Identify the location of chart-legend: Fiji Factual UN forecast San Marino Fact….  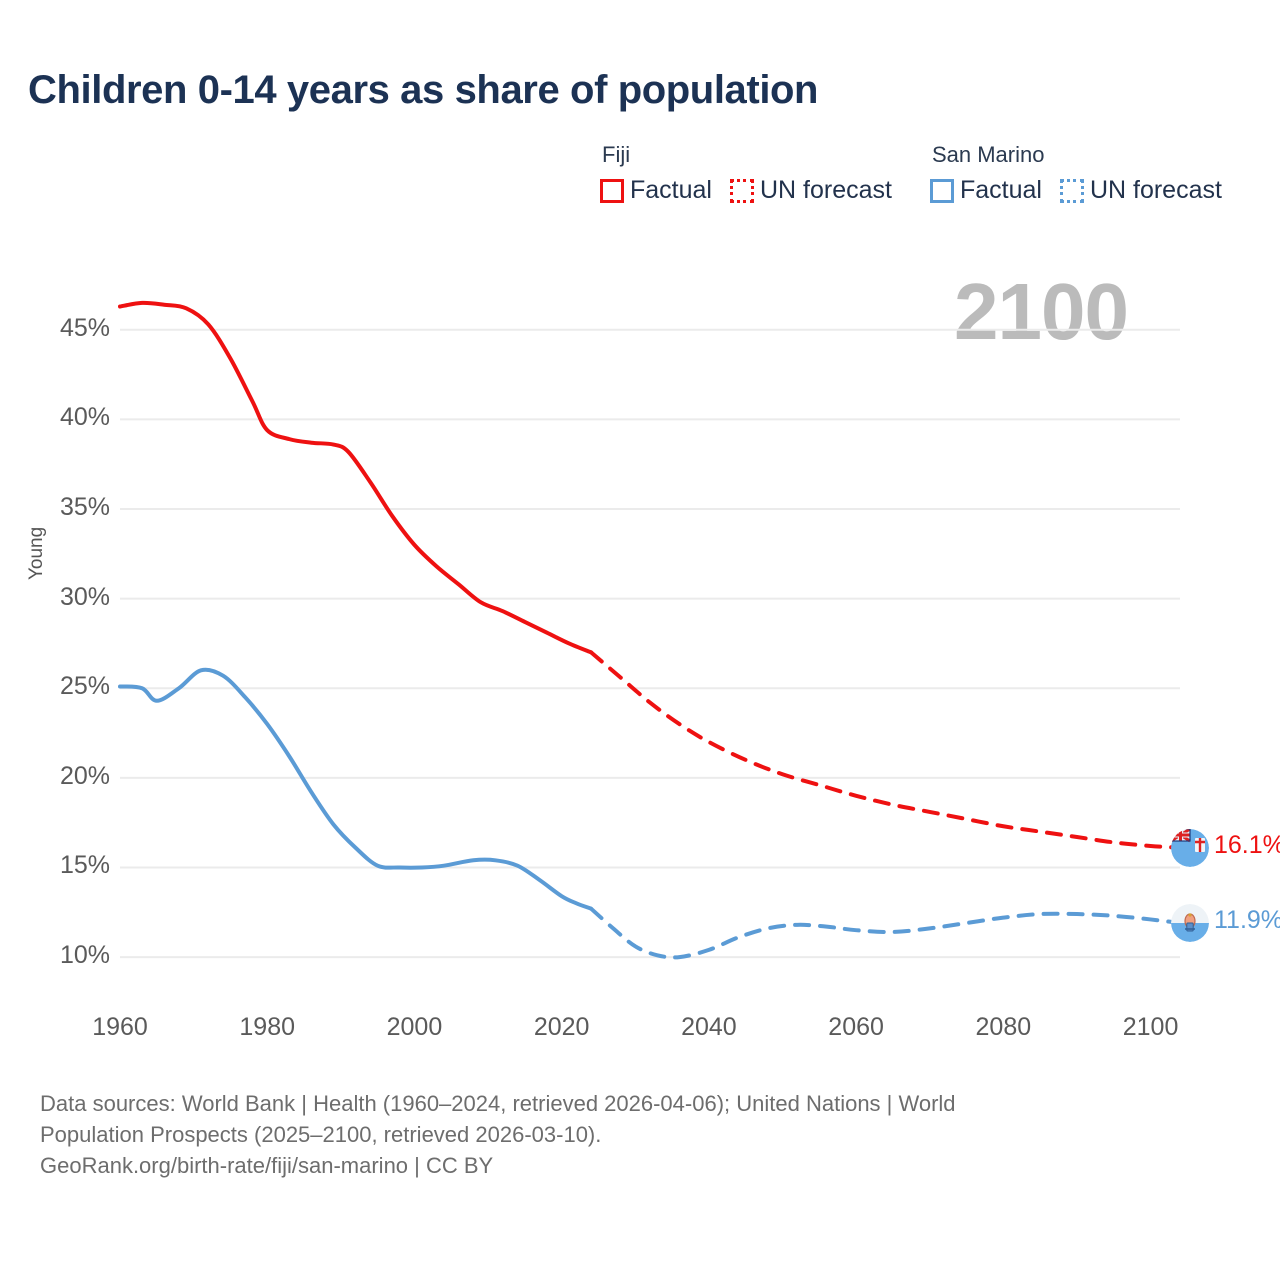
(911, 173).